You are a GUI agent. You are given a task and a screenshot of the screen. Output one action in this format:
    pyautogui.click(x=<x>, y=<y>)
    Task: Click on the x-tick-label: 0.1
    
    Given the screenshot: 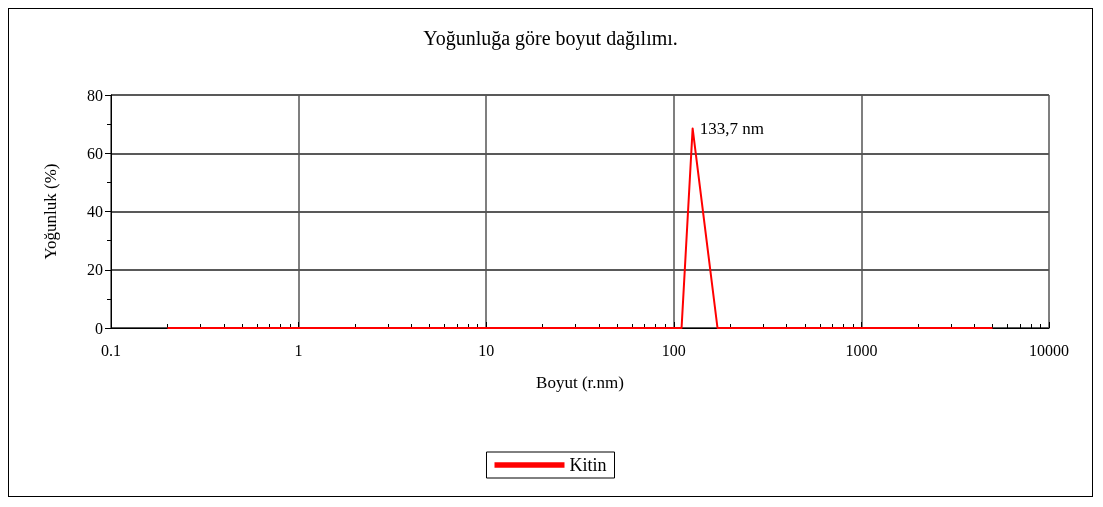 What is the action you would take?
    pyautogui.click(x=111, y=350)
    